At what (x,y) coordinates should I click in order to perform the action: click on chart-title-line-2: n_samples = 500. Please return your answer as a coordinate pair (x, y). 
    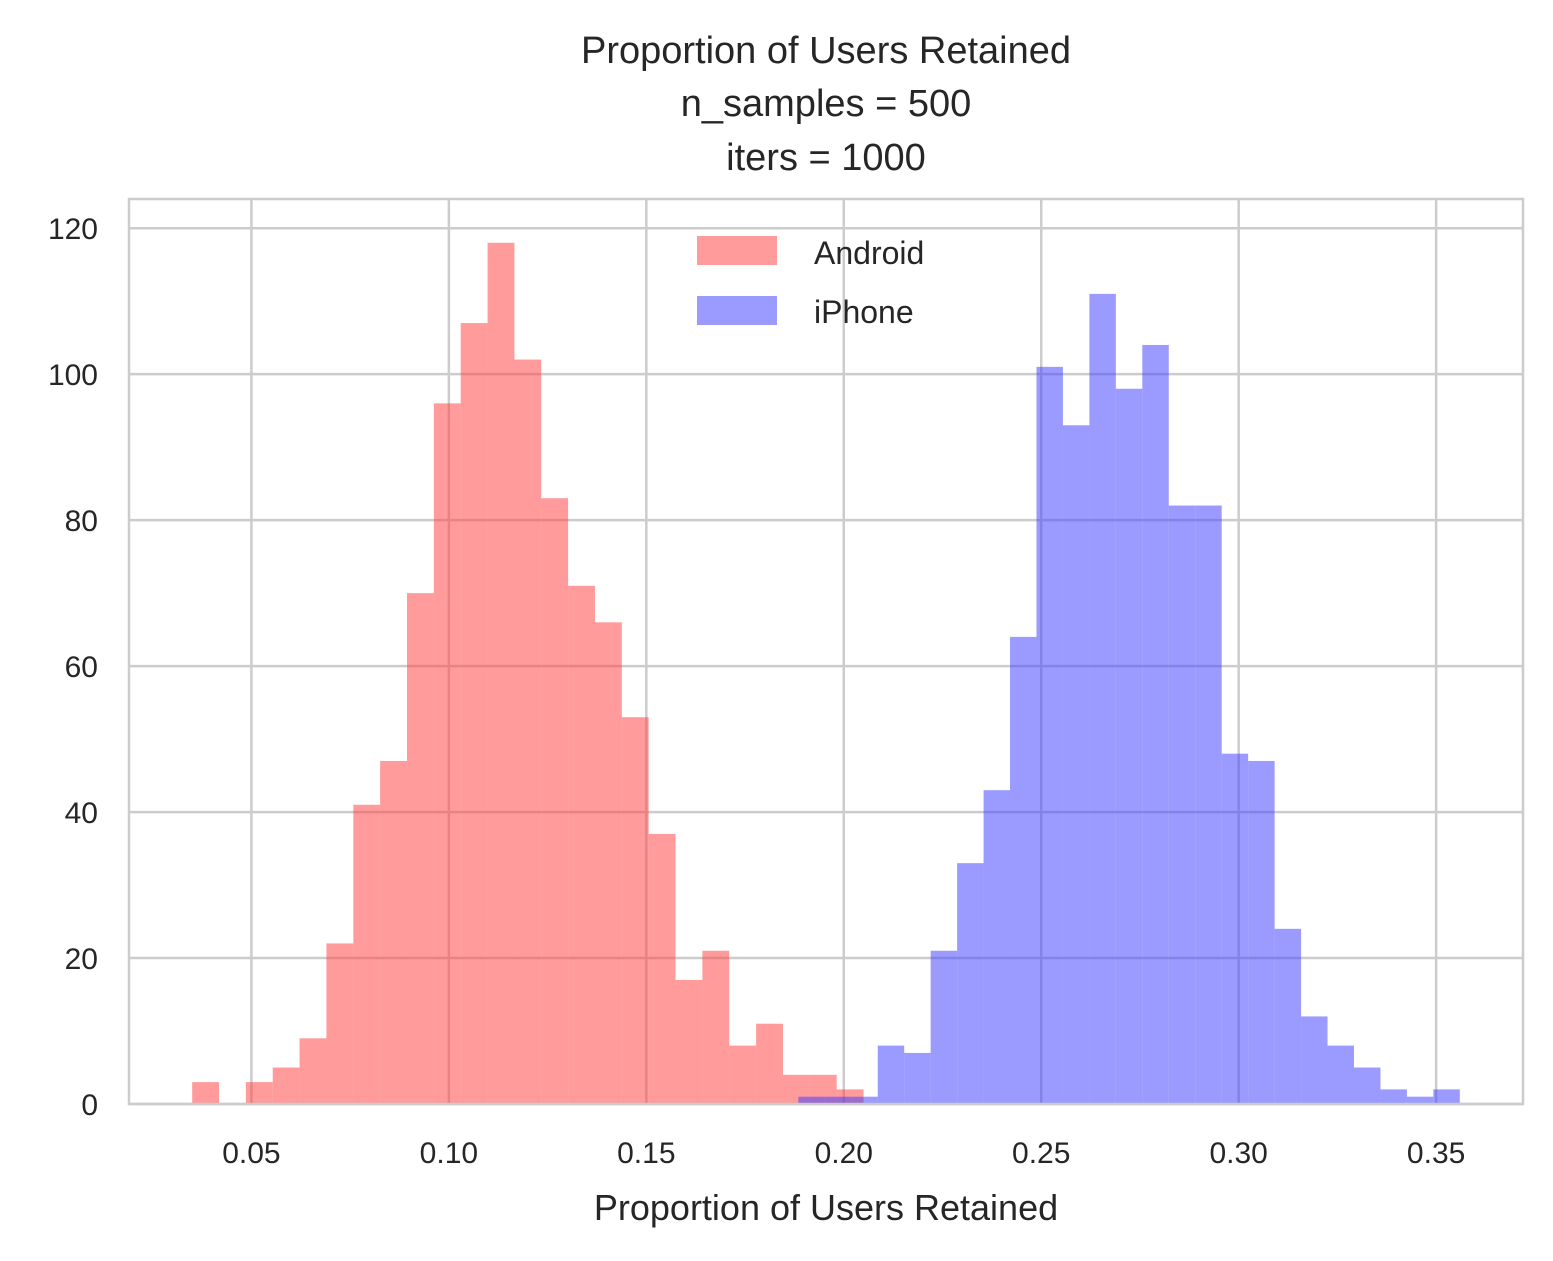
    Looking at the image, I should click on (826, 104).